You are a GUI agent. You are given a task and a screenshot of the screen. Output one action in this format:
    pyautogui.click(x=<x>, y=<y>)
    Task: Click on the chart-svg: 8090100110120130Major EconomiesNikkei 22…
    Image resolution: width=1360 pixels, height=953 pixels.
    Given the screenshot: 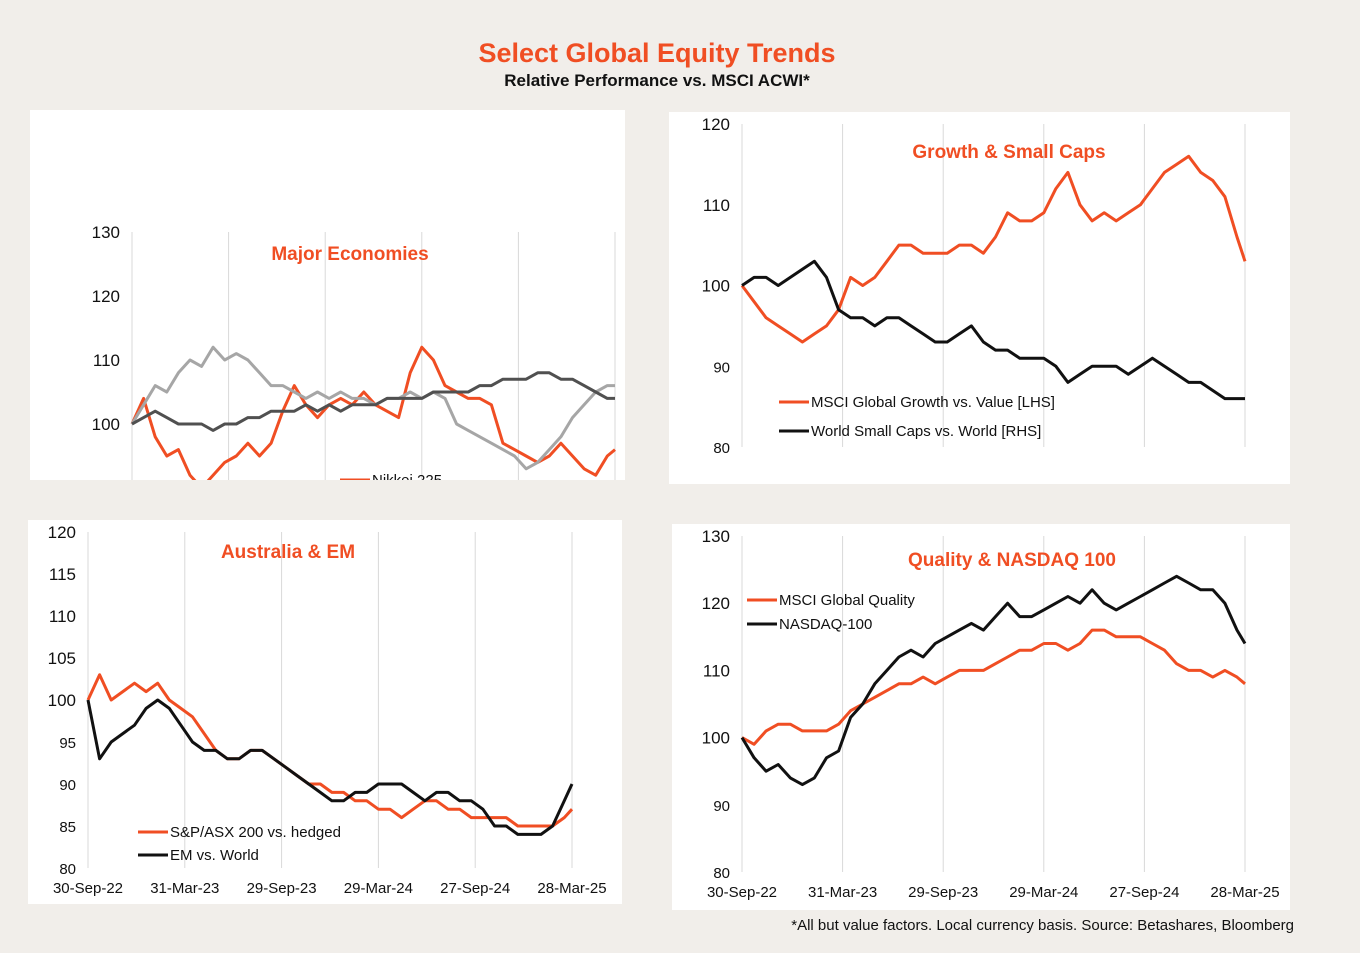 What is the action you would take?
    pyautogui.click(x=354, y=351)
    